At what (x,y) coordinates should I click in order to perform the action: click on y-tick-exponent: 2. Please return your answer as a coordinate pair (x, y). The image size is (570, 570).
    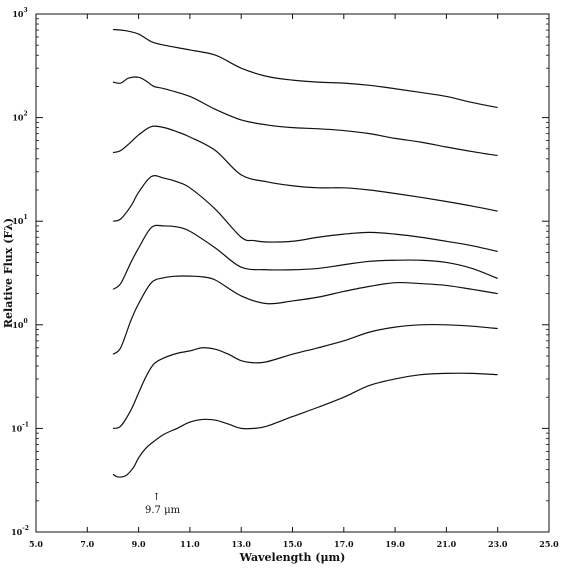
    Looking at the image, I should click on (25, 114).